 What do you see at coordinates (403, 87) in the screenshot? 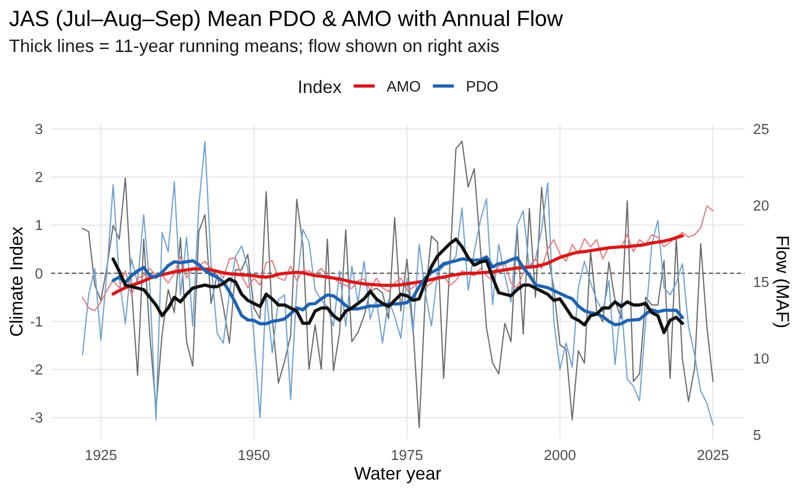
I see `legend-label: AMO` at bounding box center [403, 87].